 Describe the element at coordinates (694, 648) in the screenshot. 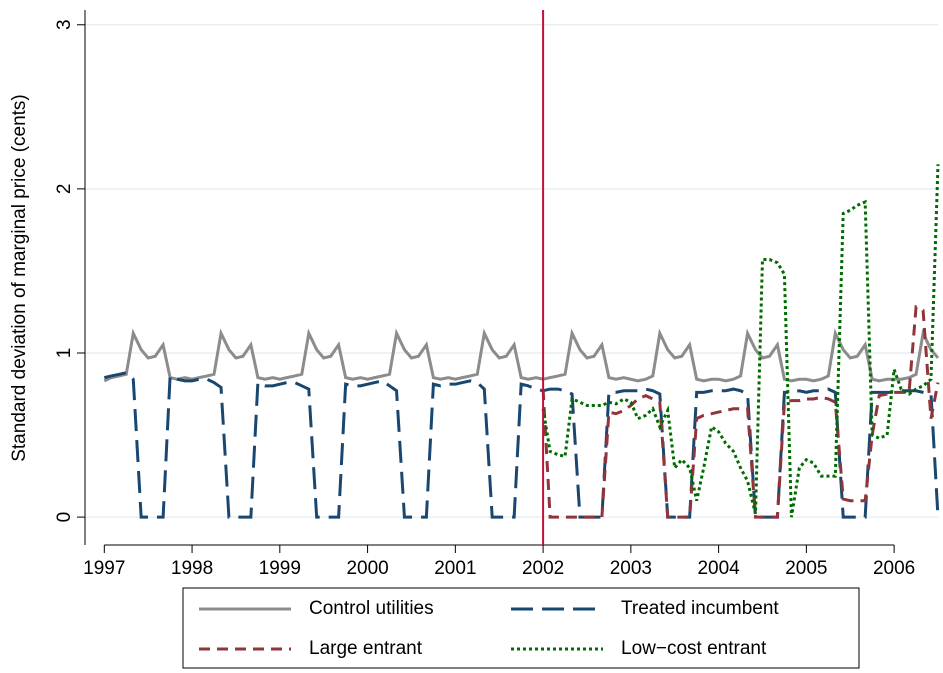

I see `legend-label: Low−cost entrant` at that location.